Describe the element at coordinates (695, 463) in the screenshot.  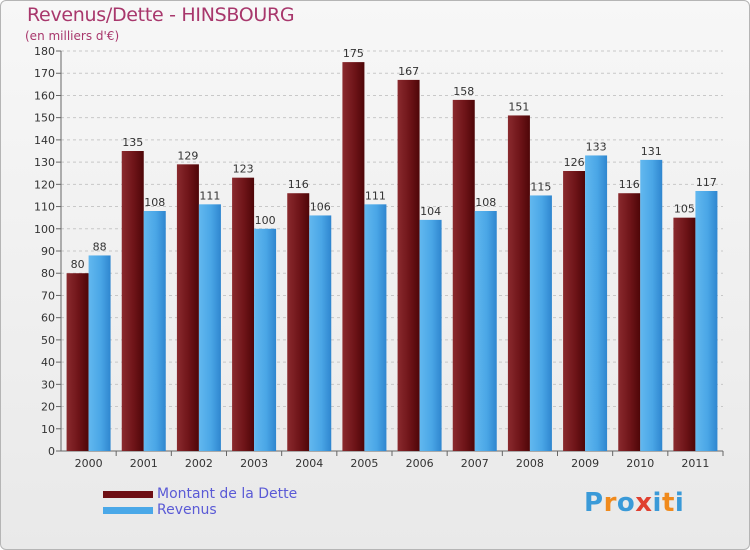
I see `x-tick-label: 2011` at that location.